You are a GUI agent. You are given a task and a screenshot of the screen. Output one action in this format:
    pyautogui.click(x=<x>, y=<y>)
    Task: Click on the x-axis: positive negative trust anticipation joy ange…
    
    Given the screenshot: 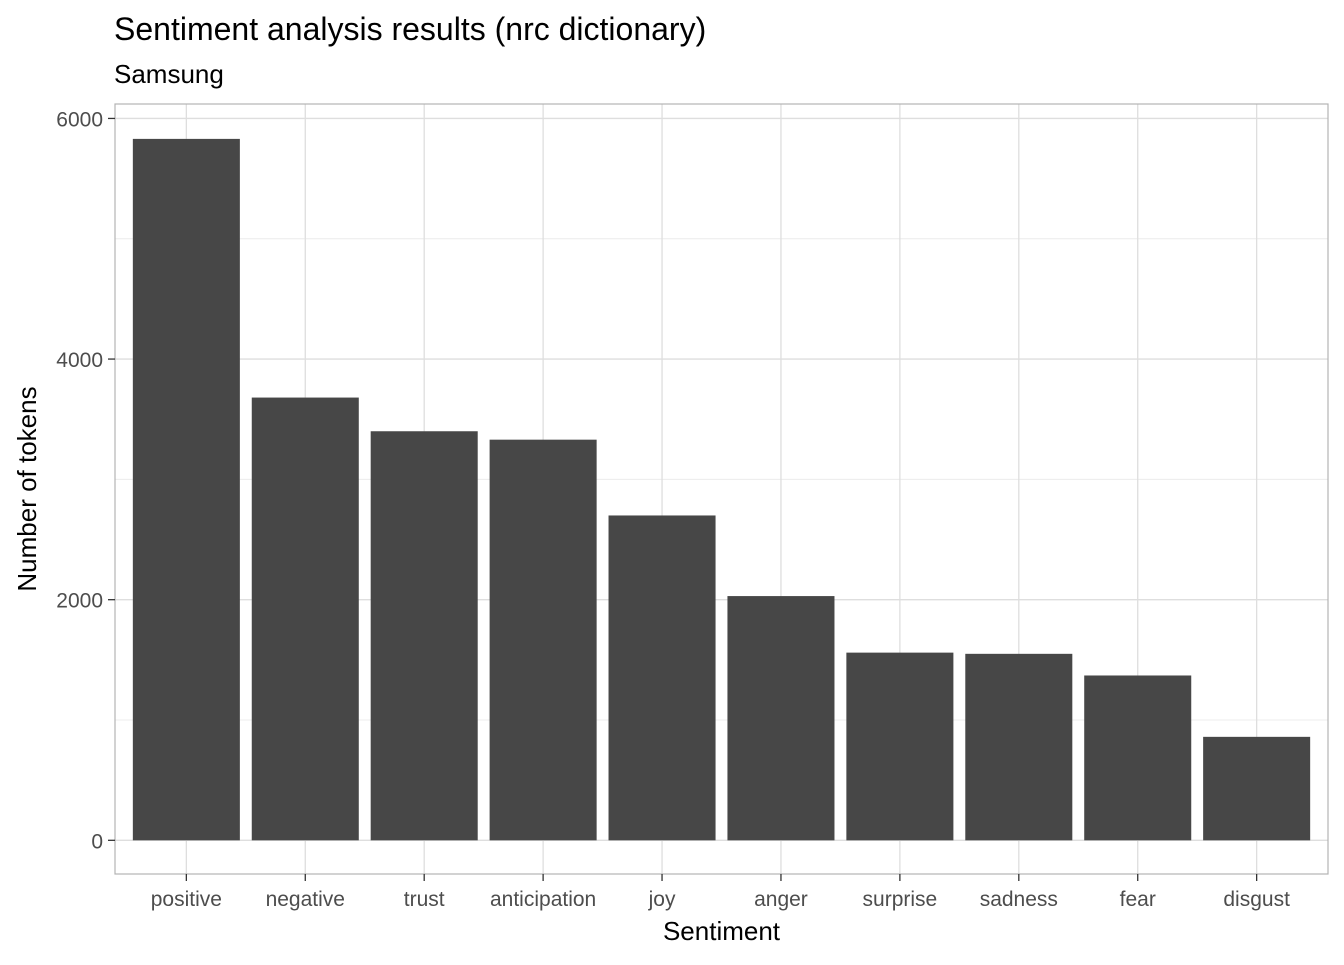 What is the action you would take?
    pyautogui.click(x=720, y=892)
    